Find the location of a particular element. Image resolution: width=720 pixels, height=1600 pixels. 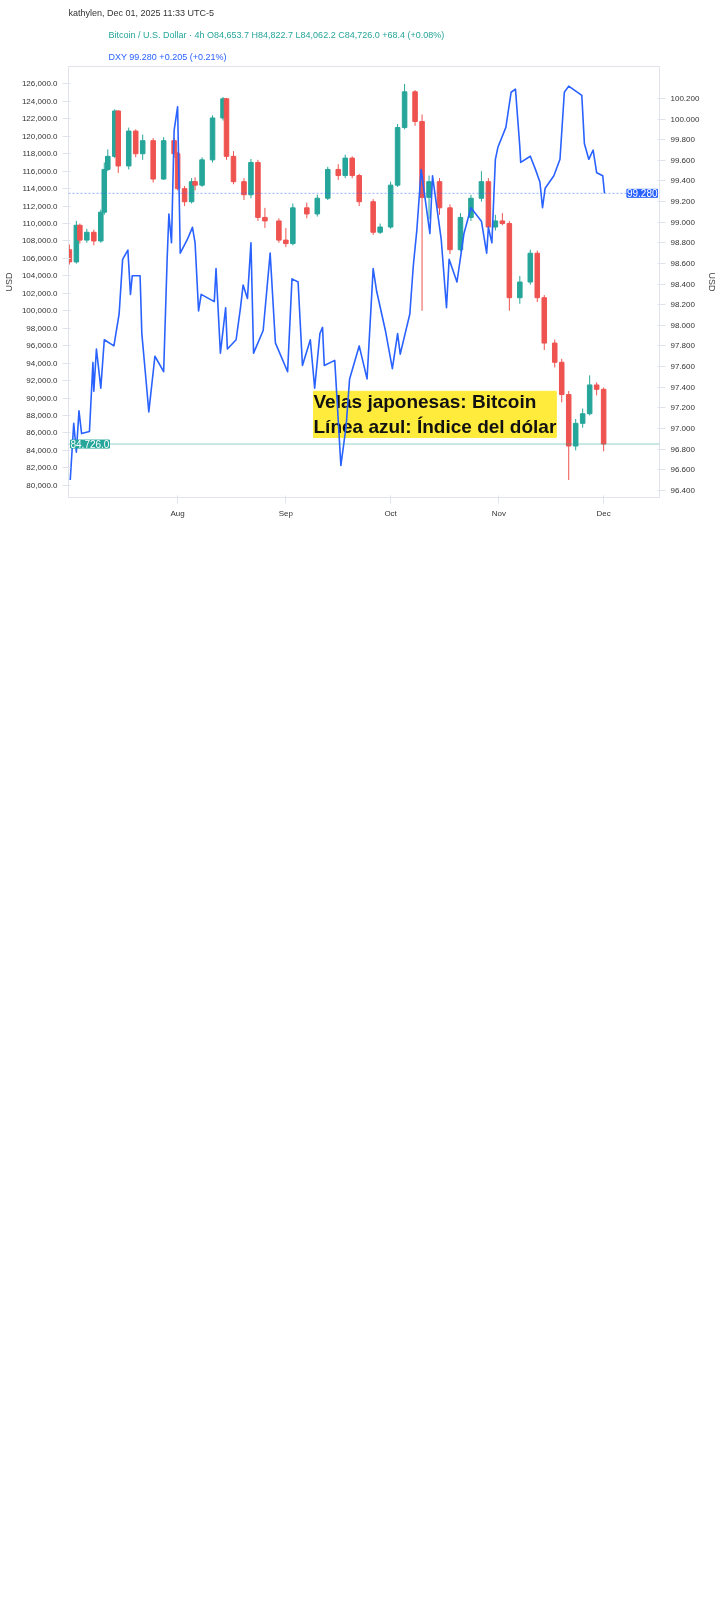

y-tick-label: 112,000.0 is located at coordinates (40, 206).